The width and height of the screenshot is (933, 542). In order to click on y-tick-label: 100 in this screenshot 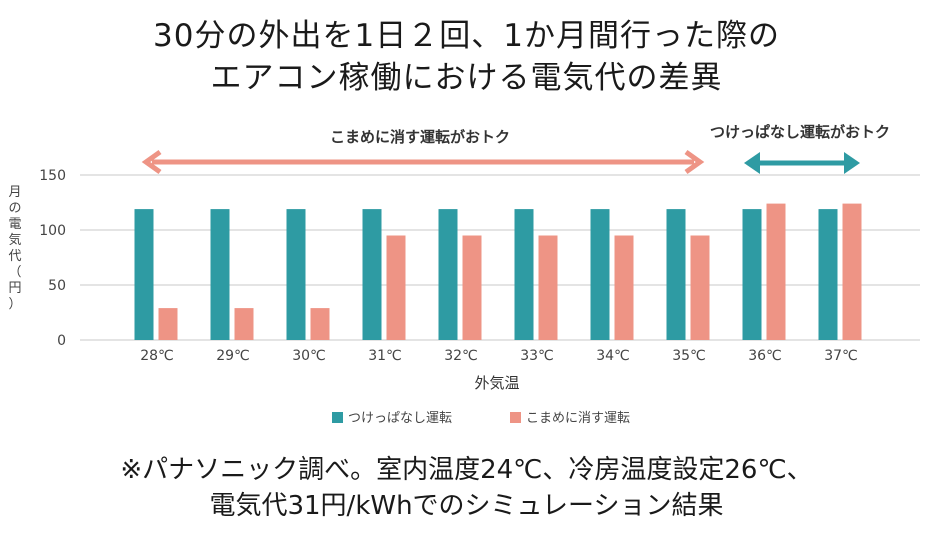, I will do `click(52, 231)`.